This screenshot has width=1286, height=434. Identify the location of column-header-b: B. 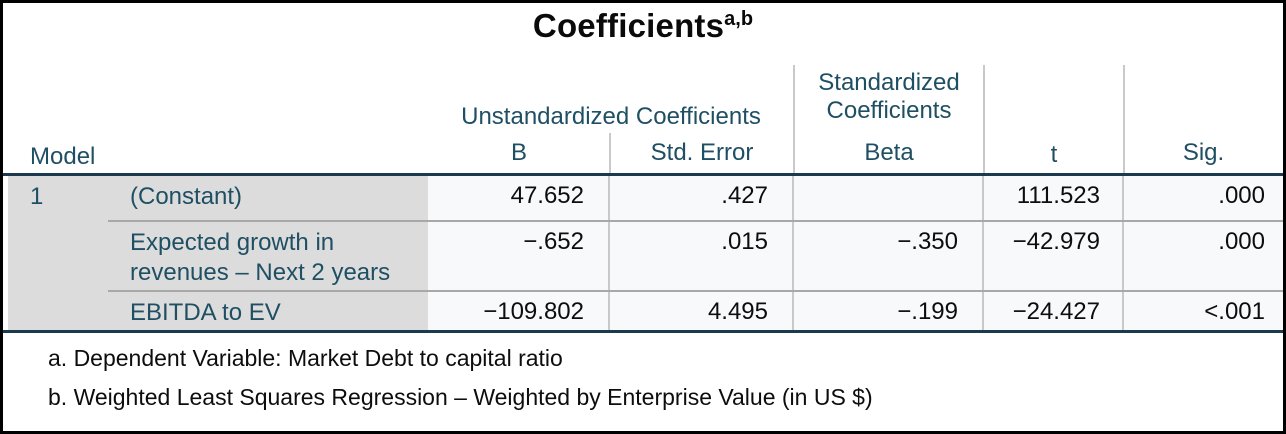
(518, 152).